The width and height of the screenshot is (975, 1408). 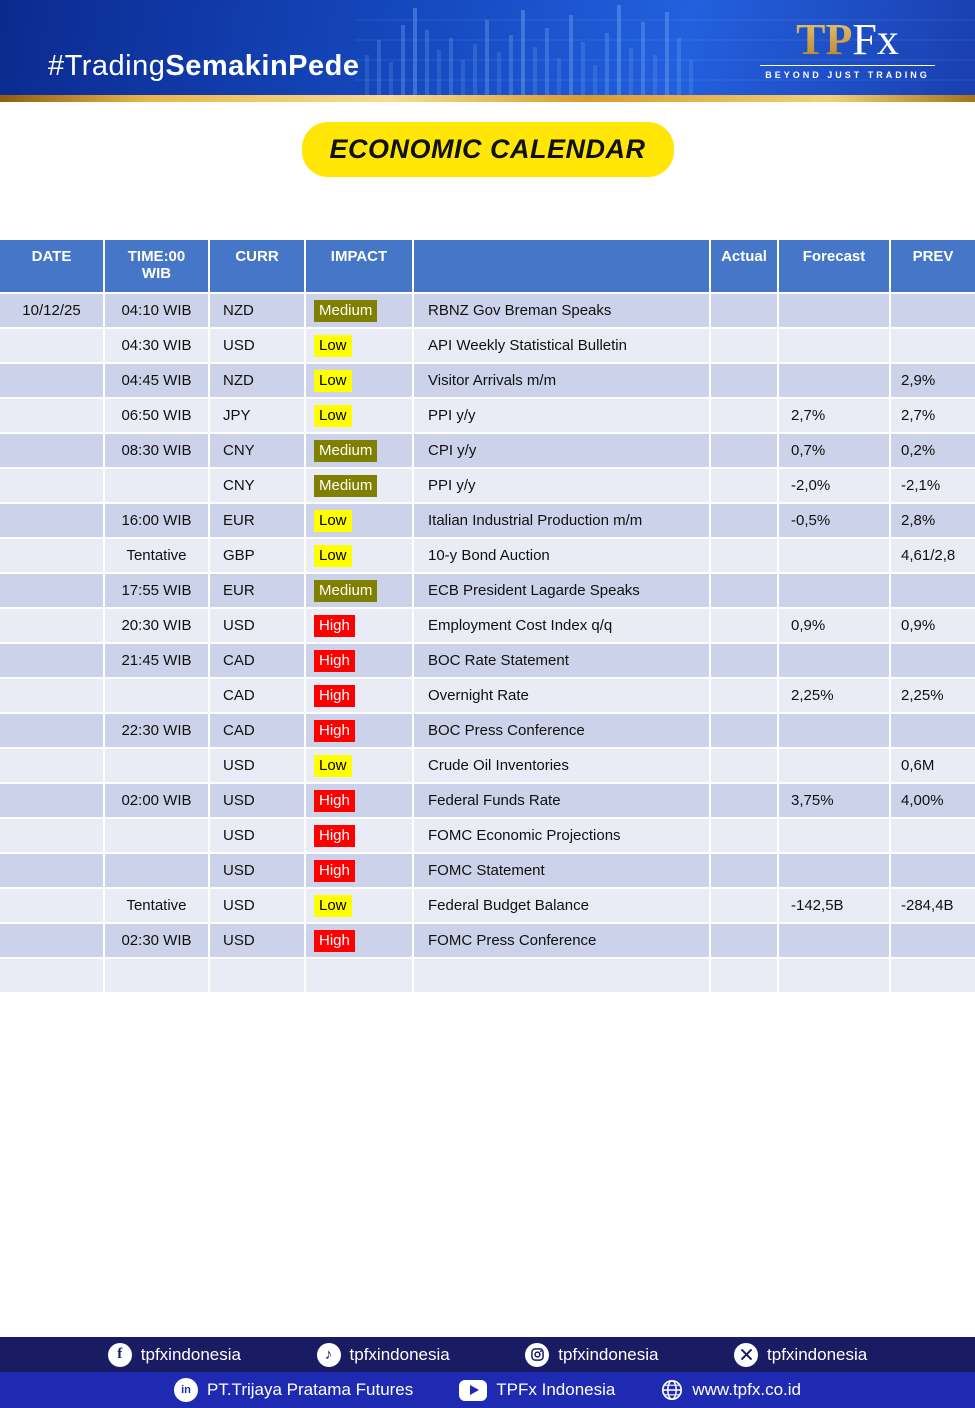 I want to click on header-time-line2: WIB, so click(x=156, y=273).